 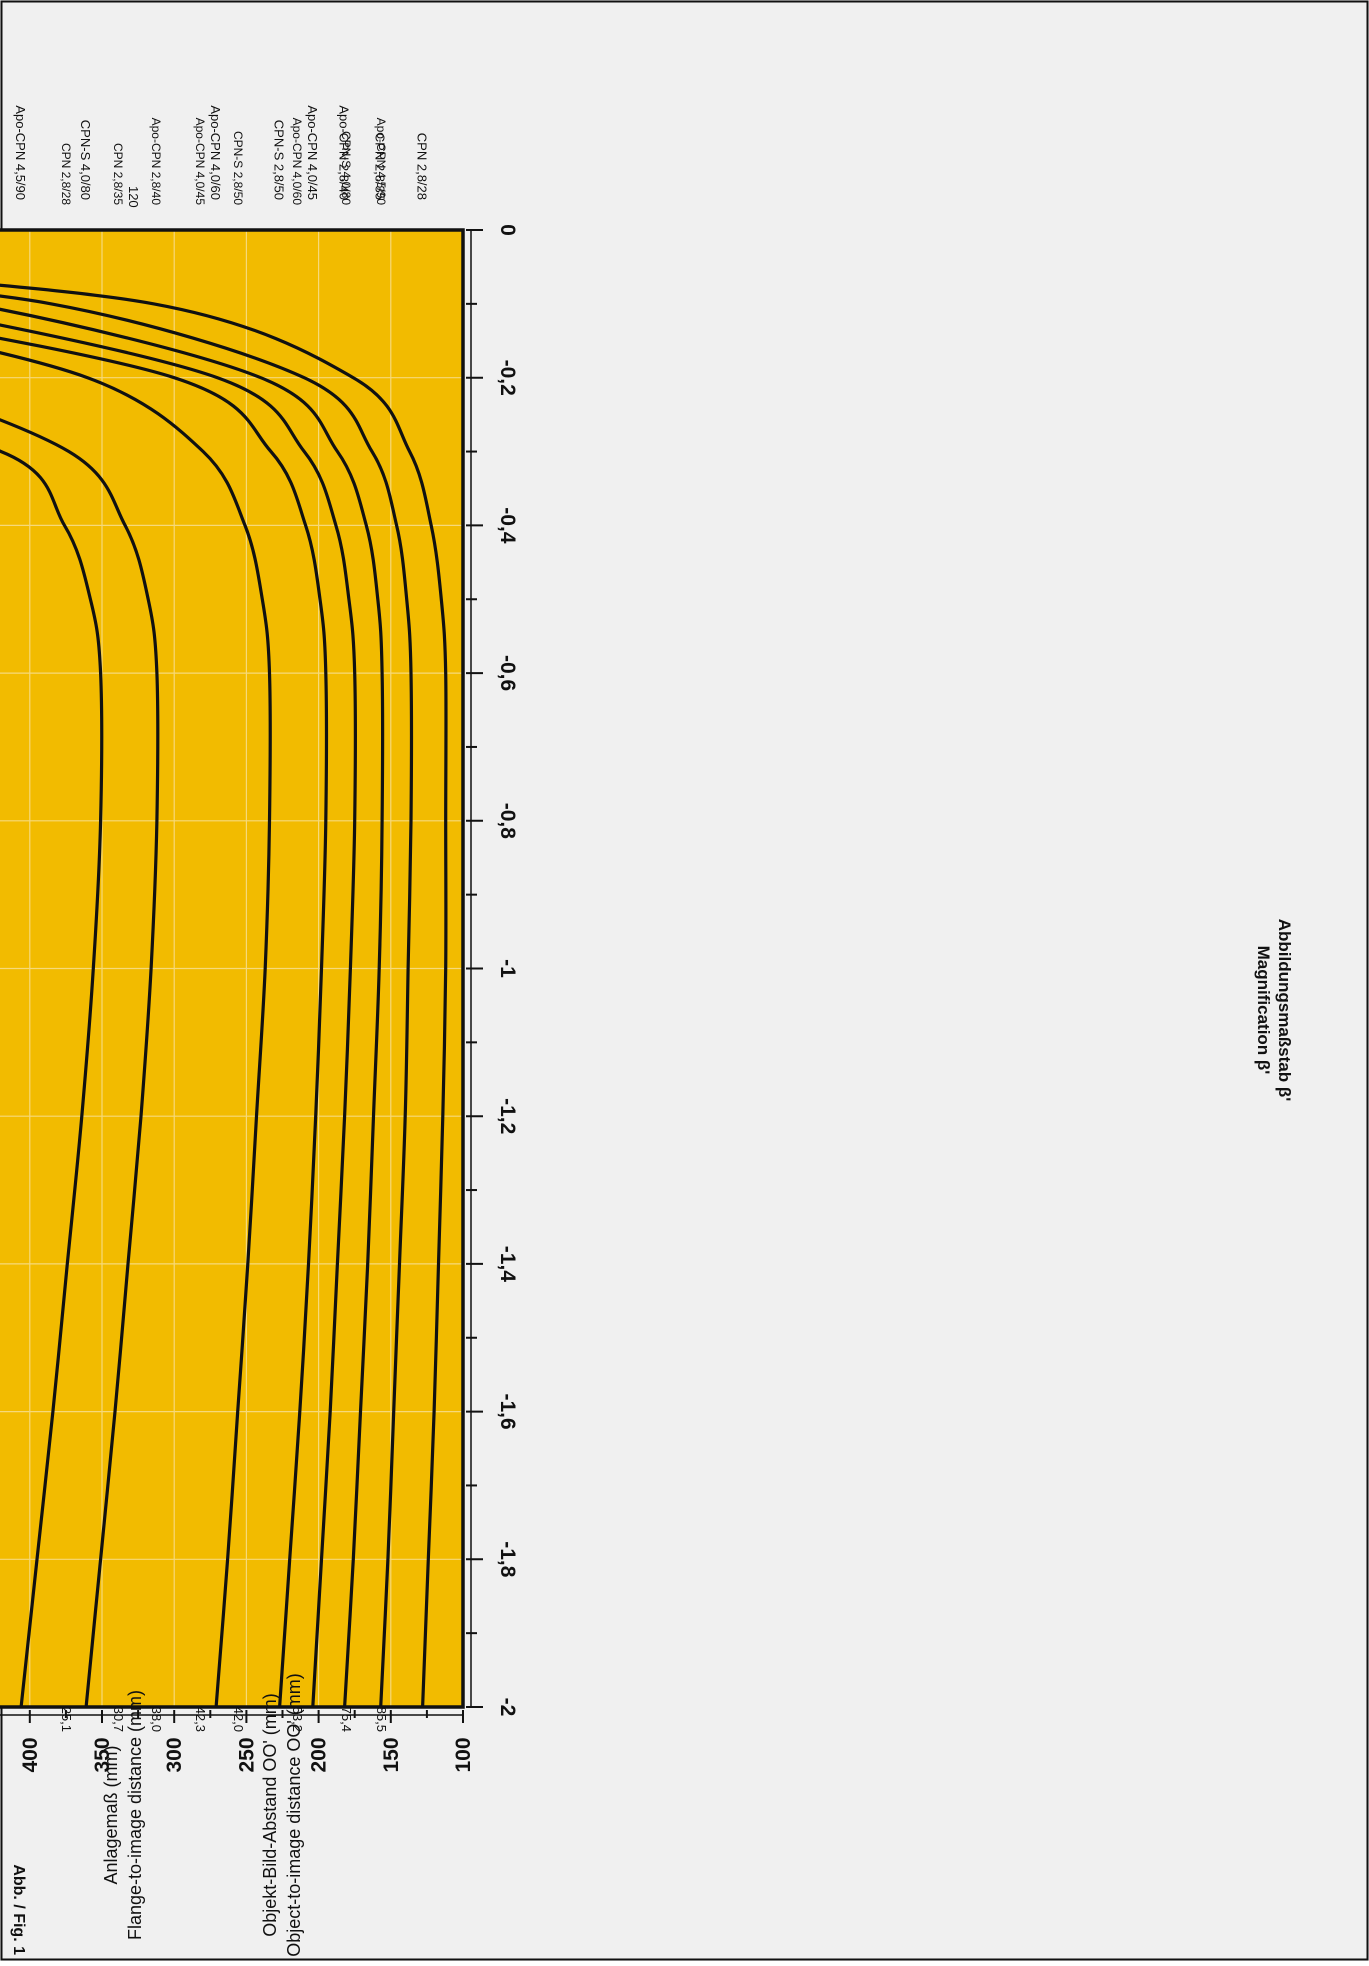 I want to click on x-tick-label: -0,6, so click(x=507, y=673).